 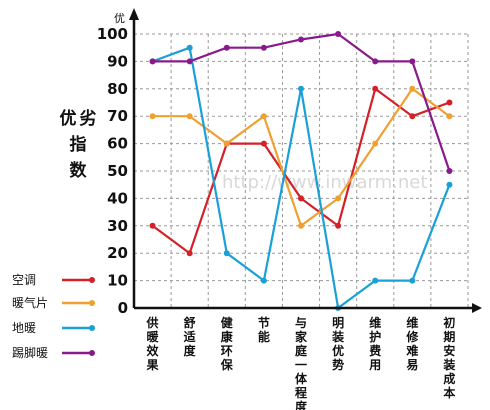 What do you see at coordinates (301, 336) in the screenshot?
I see `category-label-char: 家` at bounding box center [301, 336].